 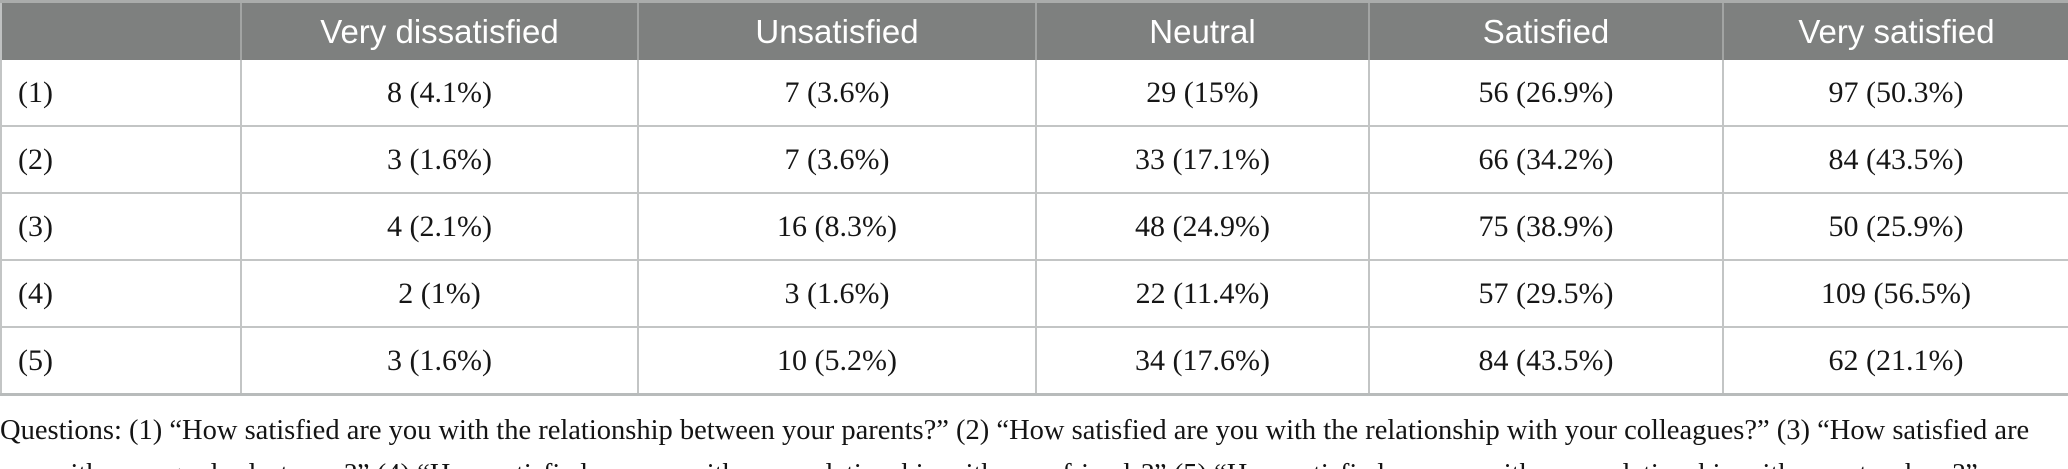 What do you see at coordinates (1202, 226) in the screenshot?
I see `table-cell: 48 (24.9%)` at bounding box center [1202, 226].